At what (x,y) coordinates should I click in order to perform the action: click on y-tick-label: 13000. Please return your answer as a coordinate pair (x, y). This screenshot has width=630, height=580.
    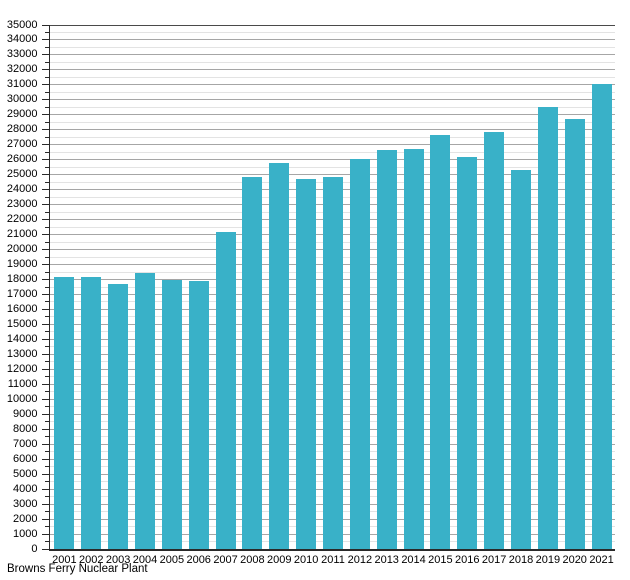
    Looking at the image, I should click on (22, 353).